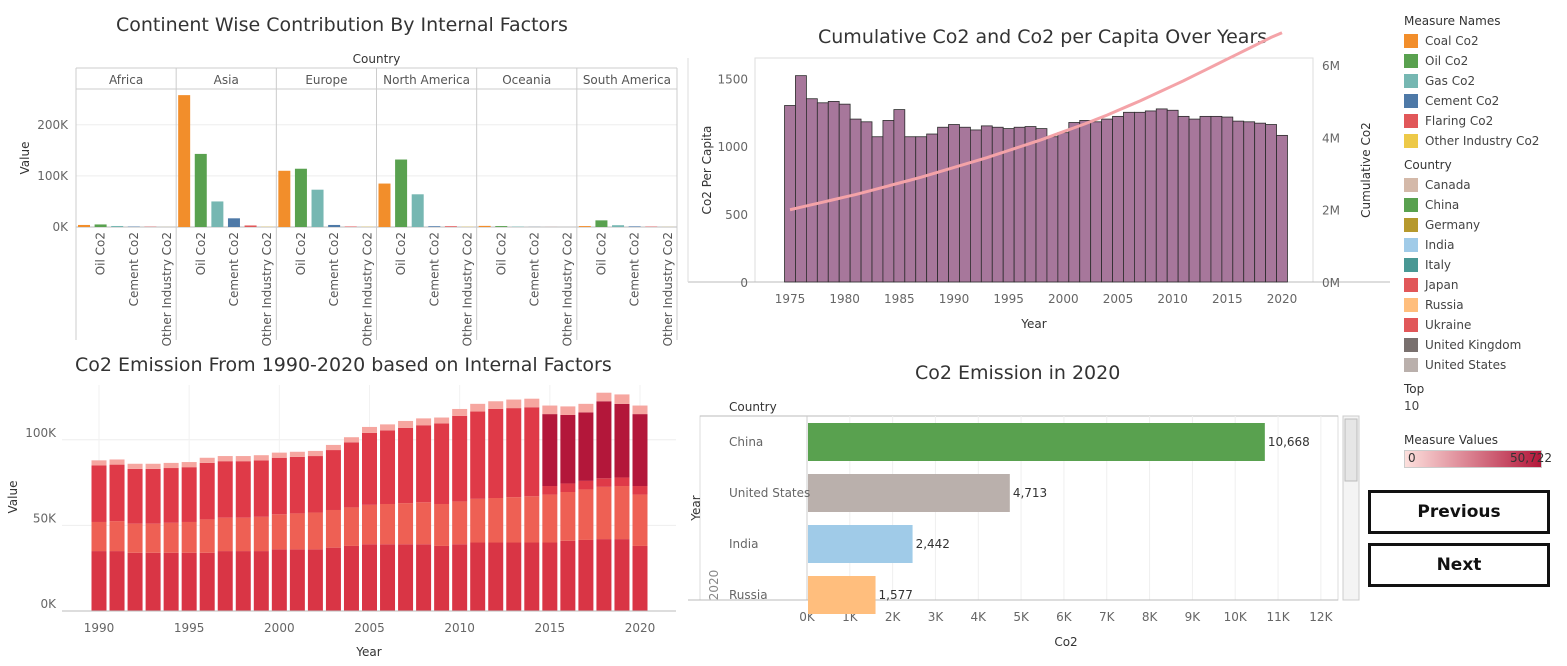 Image resolution: width=1567 pixels, height=666 pixels. Describe the element at coordinates (1118, 299) in the screenshot. I see `x-tick-label: 2005` at that location.